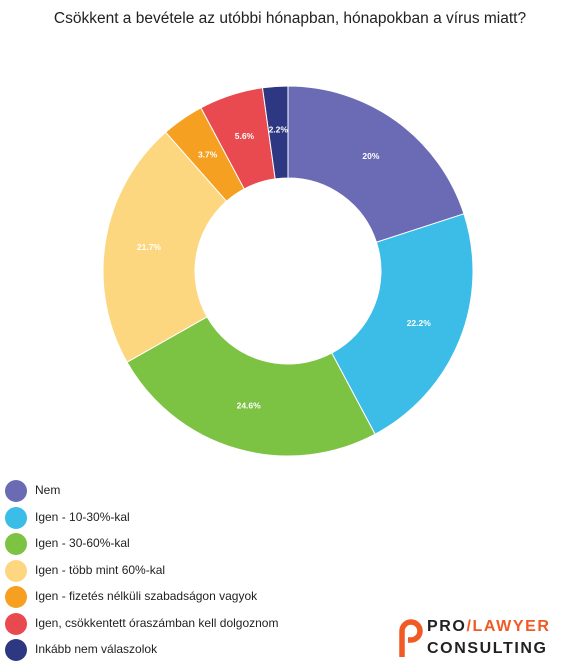  I want to click on slice-label-5: 3.7%, so click(208, 154).